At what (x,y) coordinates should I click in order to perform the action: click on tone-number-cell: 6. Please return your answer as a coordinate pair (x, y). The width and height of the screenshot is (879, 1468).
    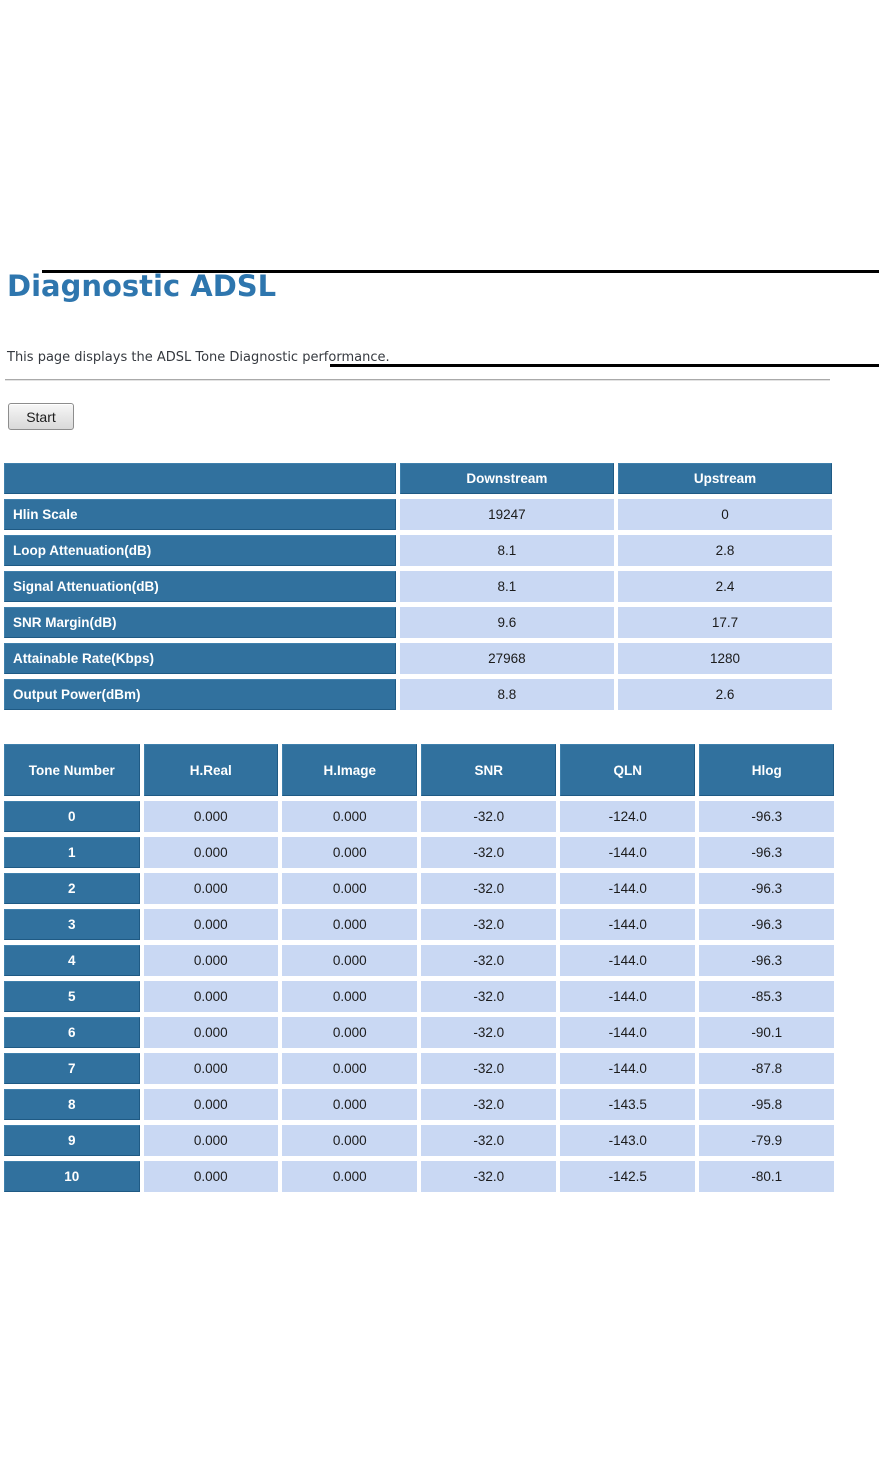
    Looking at the image, I should click on (72, 1032).